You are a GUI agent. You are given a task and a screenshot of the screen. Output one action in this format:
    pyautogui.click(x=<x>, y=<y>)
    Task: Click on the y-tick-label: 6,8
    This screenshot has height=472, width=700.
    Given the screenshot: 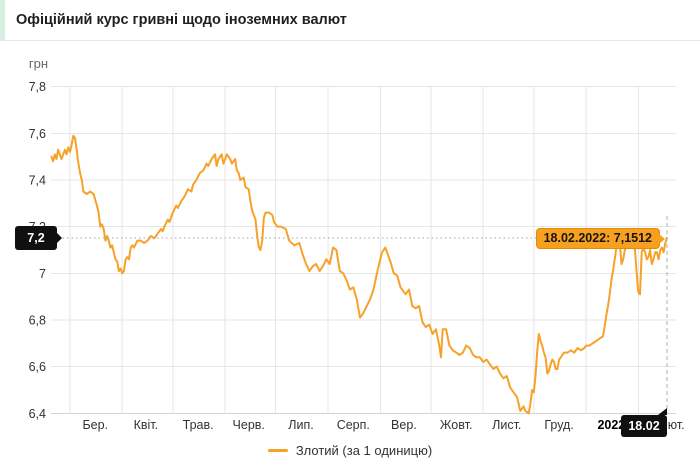 What is the action you would take?
    pyautogui.click(x=37, y=320)
    